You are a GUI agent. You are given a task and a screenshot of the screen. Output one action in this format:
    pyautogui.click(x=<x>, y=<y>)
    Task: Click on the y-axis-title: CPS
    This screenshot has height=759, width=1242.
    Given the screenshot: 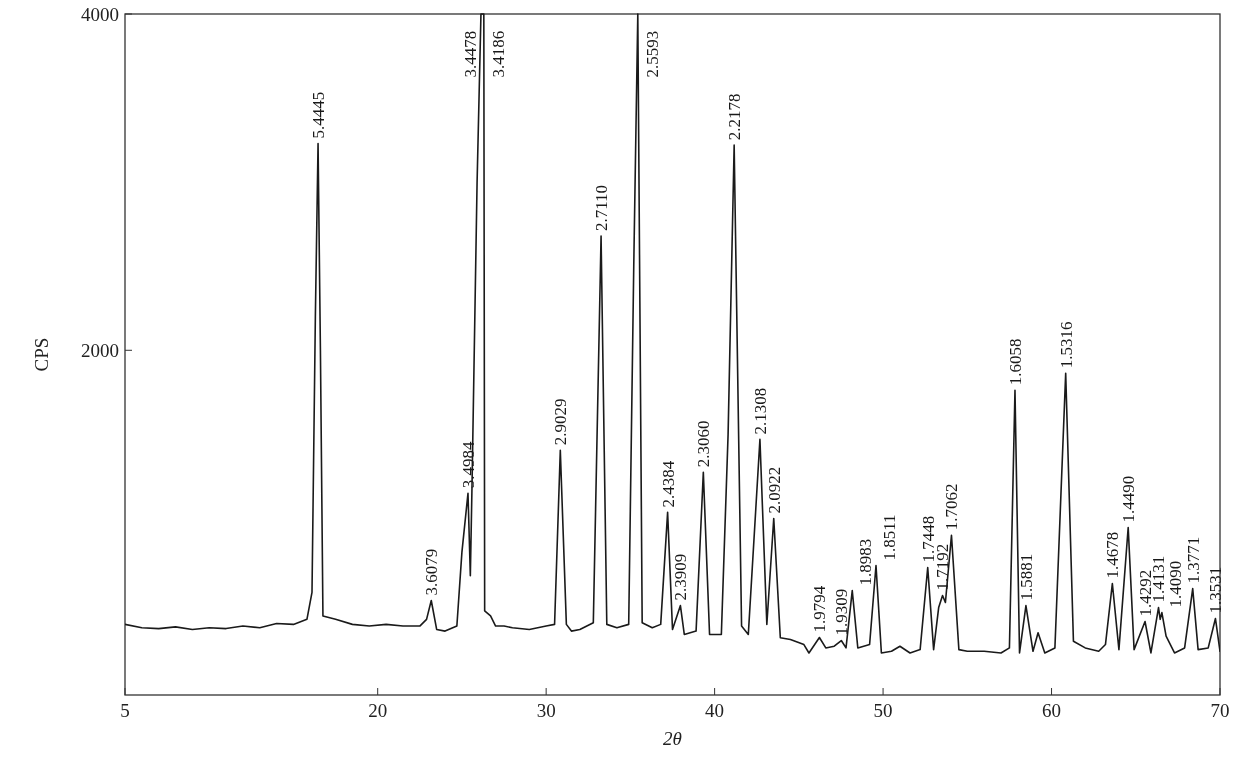 What is the action you would take?
    pyautogui.click(x=41, y=354)
    